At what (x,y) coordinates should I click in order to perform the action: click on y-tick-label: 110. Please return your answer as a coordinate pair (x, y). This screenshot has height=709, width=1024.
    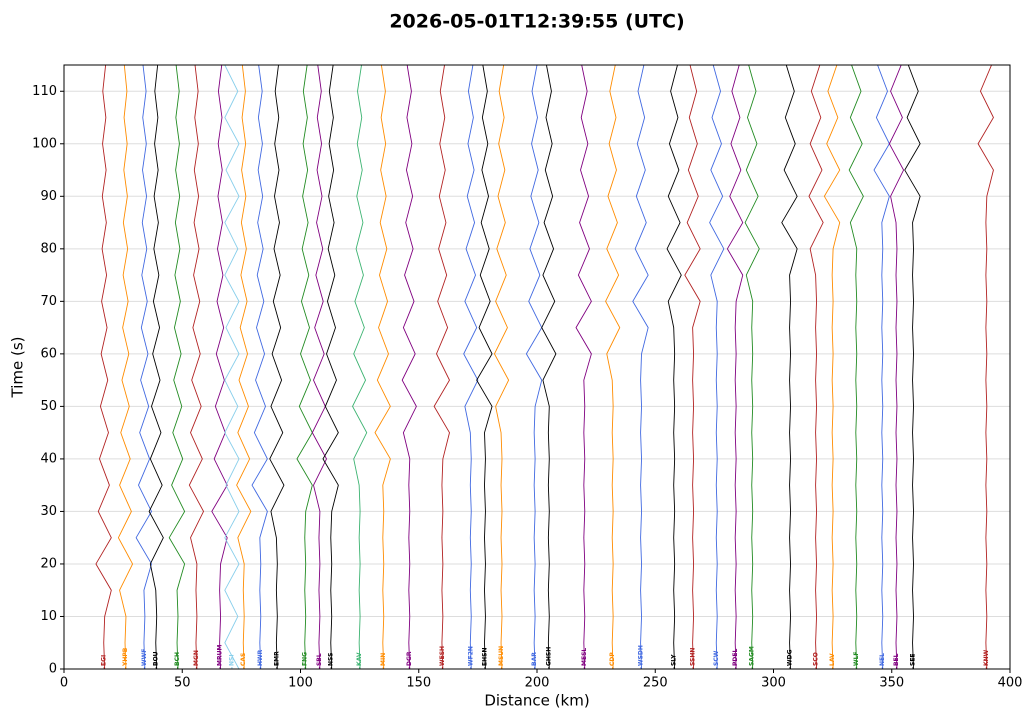
    Looking at the image, I should click on (44, 91).